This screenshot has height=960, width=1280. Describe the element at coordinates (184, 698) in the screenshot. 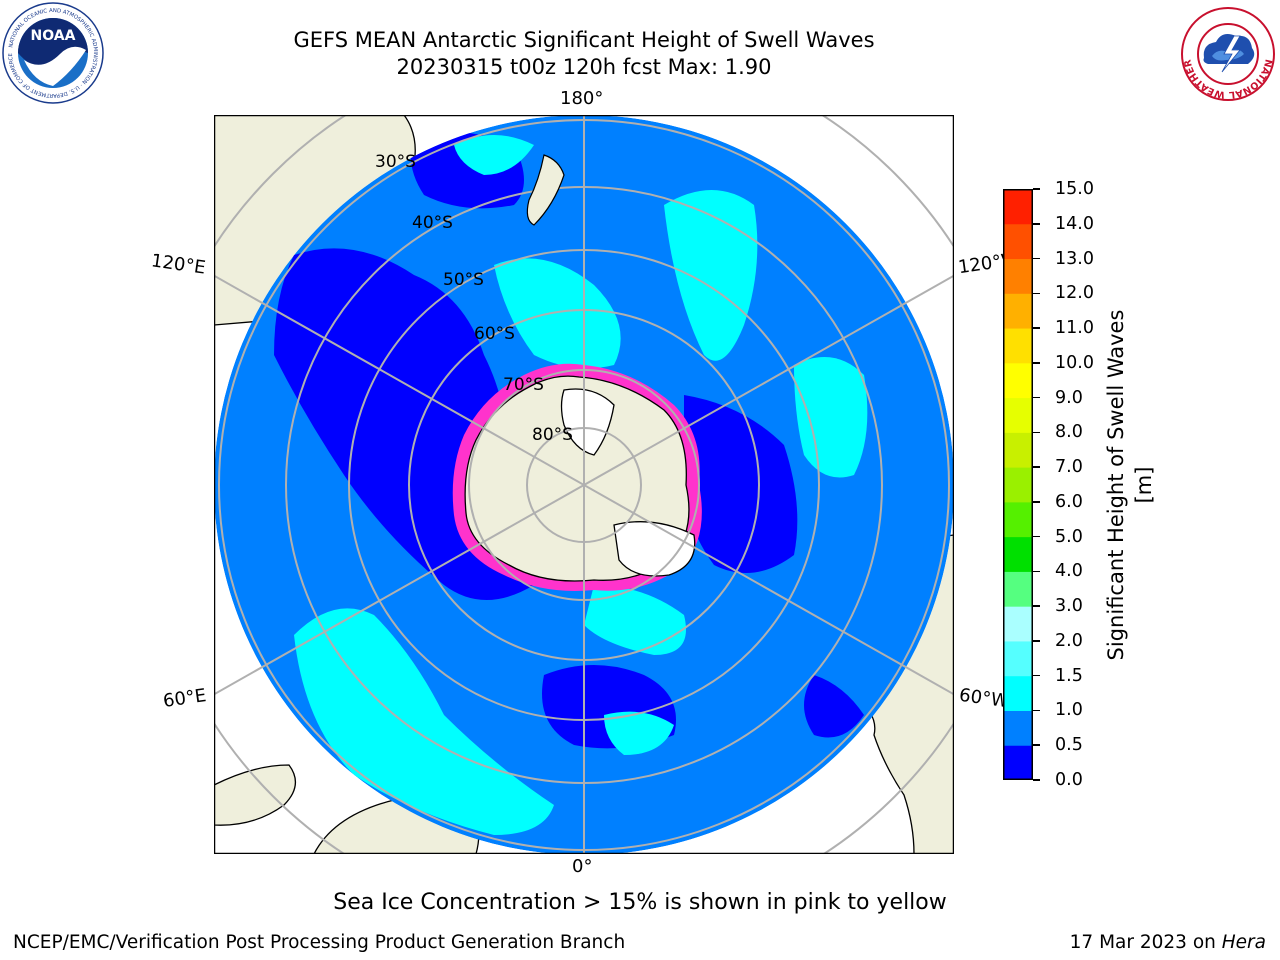

I see `lon-label-60e: 60°E` at that location.